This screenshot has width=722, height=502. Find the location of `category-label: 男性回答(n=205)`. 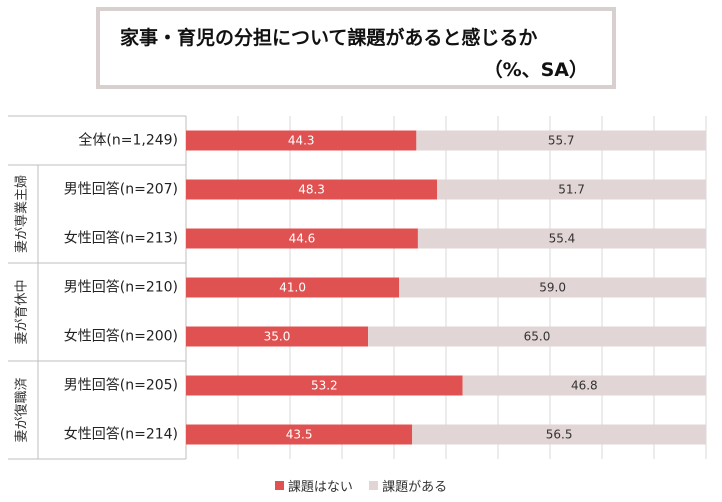

category-label: 男性回答(n=205) is located at coordinates (121, 385).